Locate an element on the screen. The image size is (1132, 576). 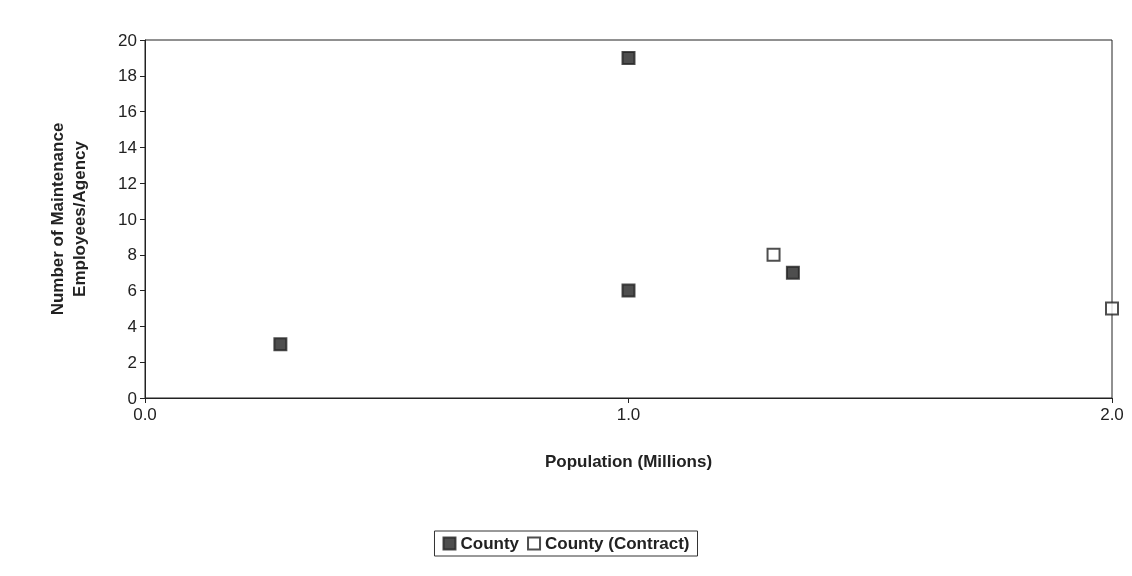
y-tick-label: 20 is located at coordinates (127, 40).